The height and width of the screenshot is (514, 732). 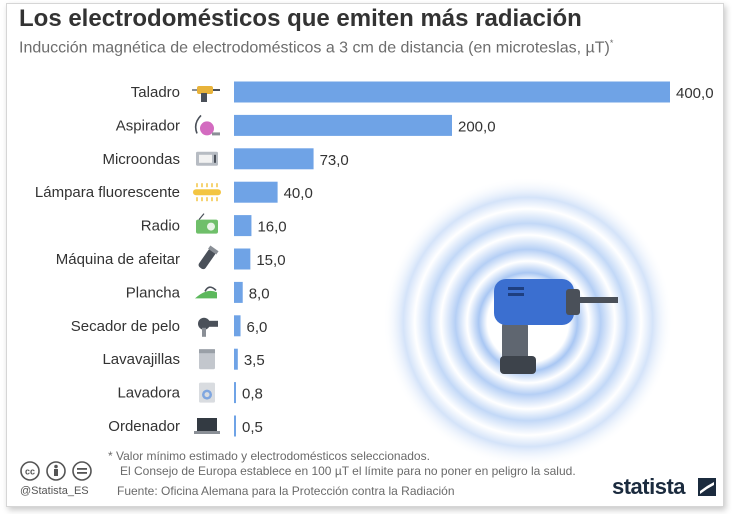 I want to click on chart-row: Aspirador 200,0, so click(x=306, y=125).